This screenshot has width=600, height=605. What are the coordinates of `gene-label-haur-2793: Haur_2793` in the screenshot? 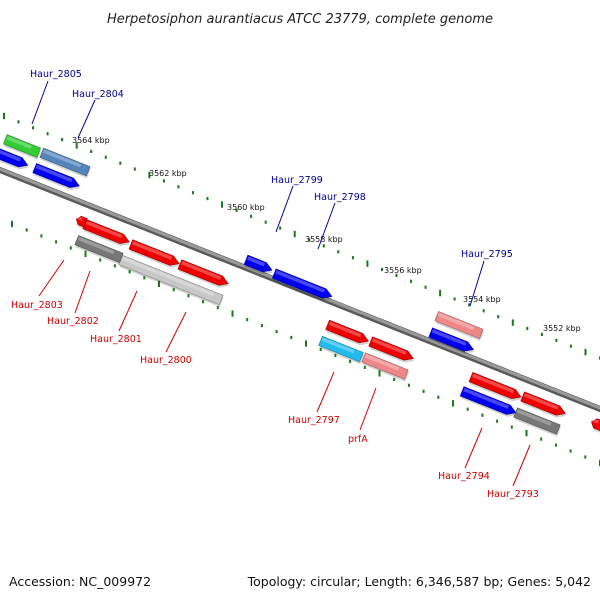 It's located at (513, 494).